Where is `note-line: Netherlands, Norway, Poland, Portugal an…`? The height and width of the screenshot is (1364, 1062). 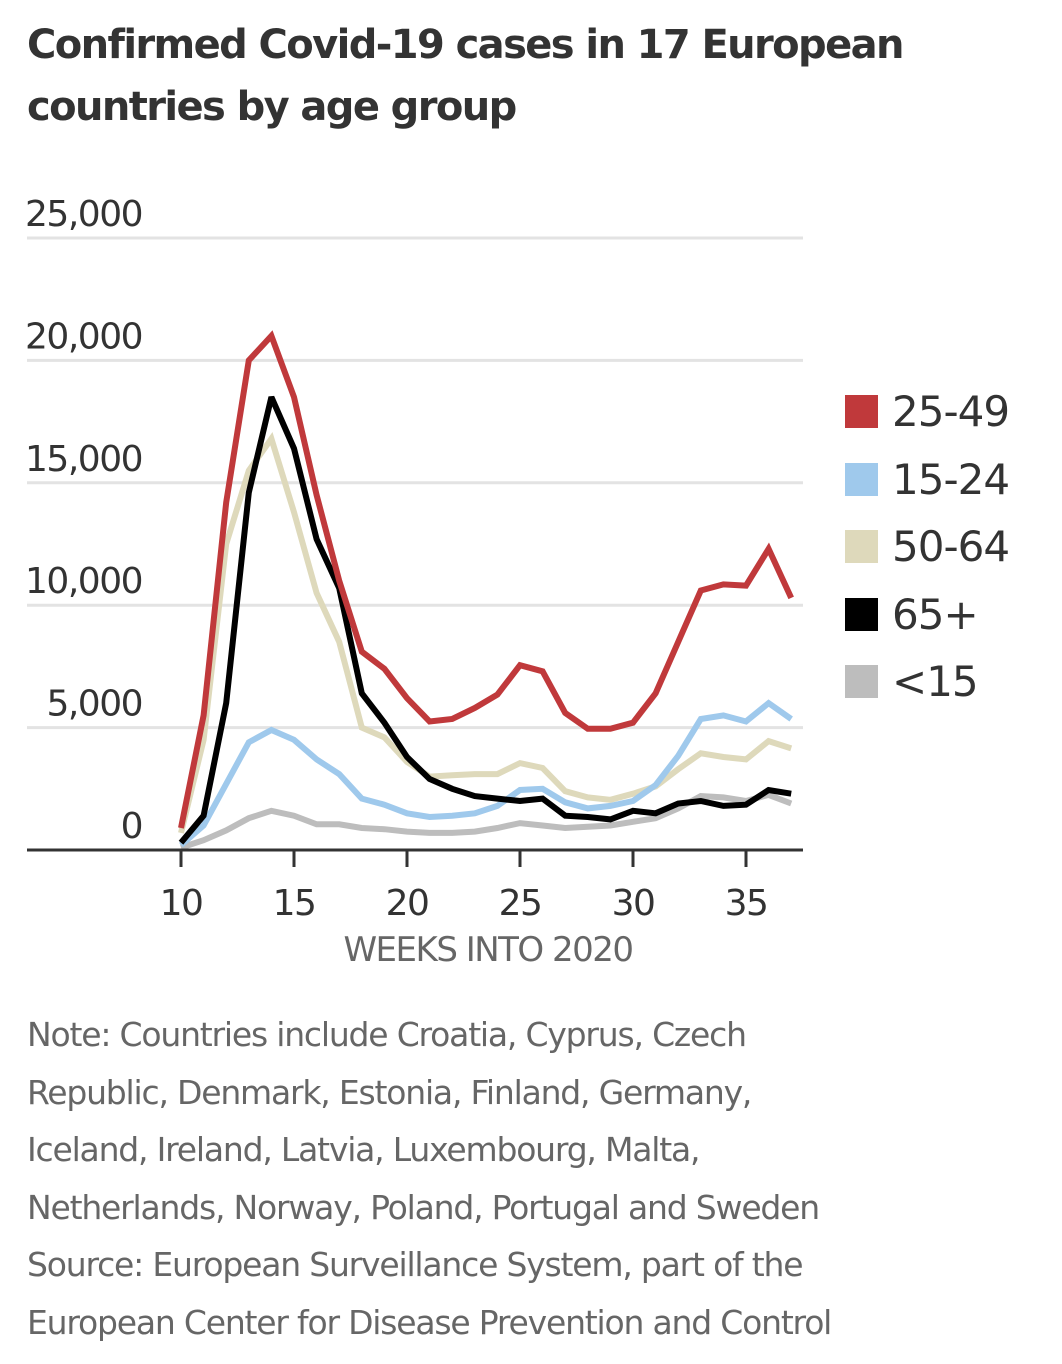 note-line: Netherlands, Norway, Poland, Portugal an… is located at coordinates (423, 1207).